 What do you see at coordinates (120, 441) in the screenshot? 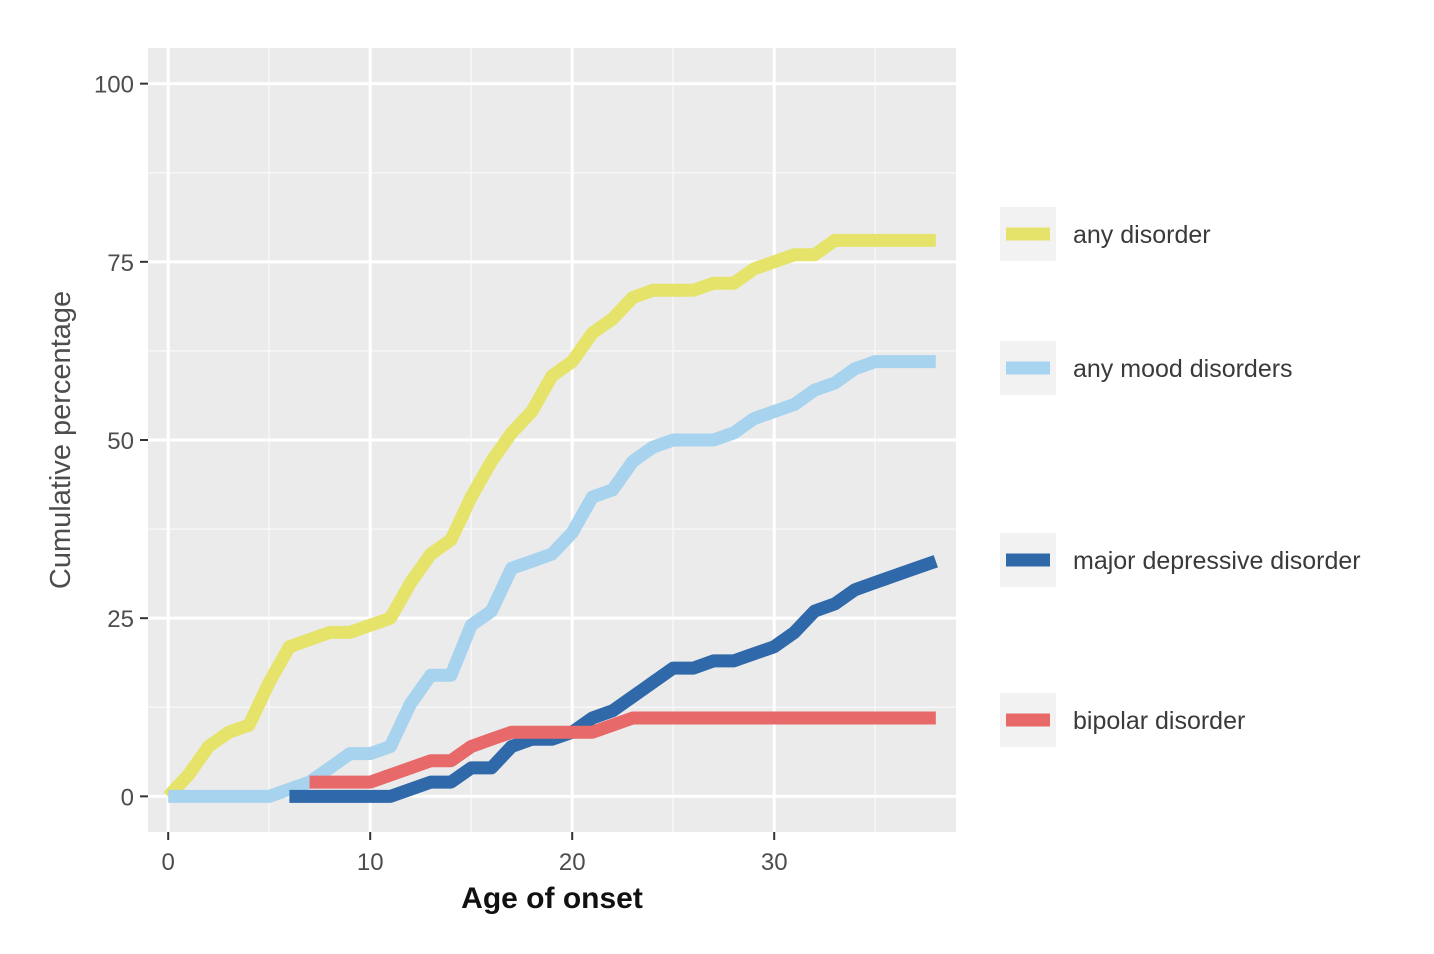
I see `y-tick-label: 50` at bounding box center [120, 441].